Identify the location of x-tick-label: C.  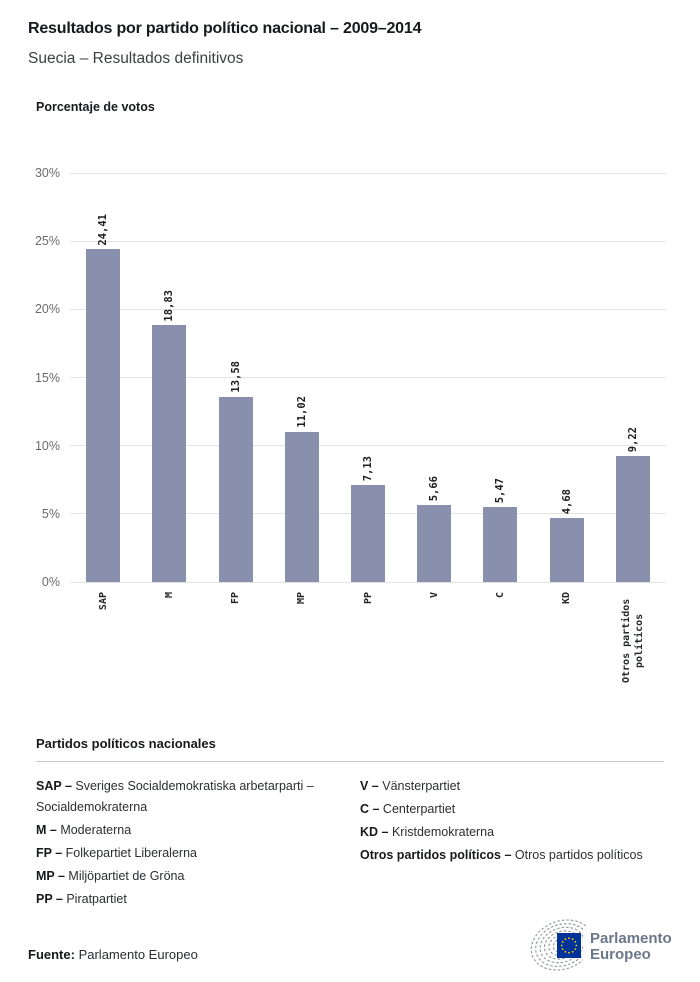
(500, 595).